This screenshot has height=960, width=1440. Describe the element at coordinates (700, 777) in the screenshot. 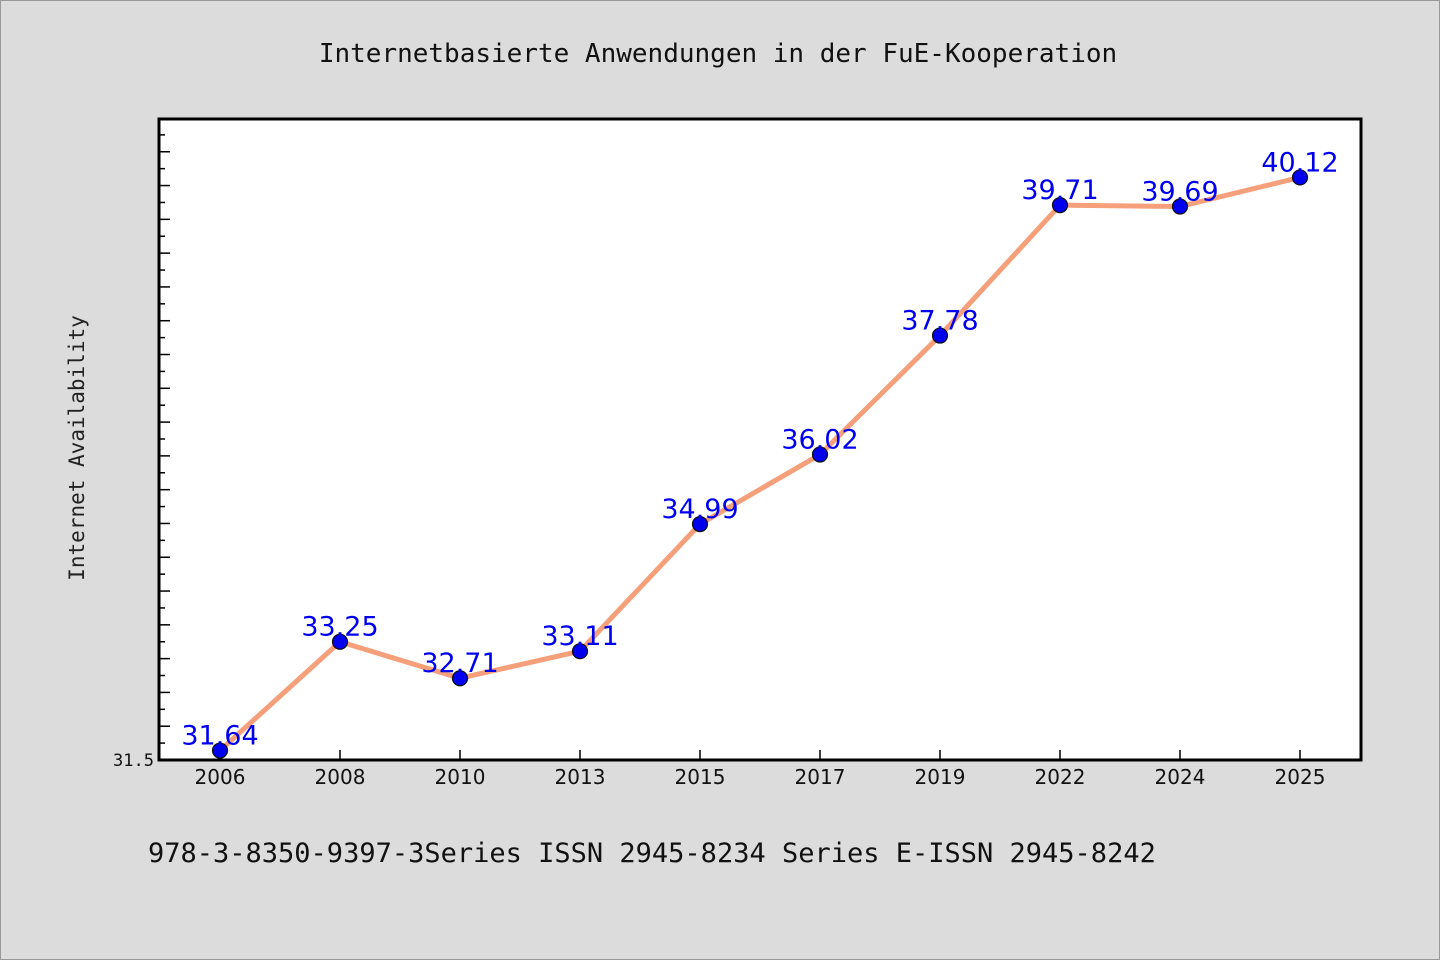

I see `x-tick-label: 2015` at that location.